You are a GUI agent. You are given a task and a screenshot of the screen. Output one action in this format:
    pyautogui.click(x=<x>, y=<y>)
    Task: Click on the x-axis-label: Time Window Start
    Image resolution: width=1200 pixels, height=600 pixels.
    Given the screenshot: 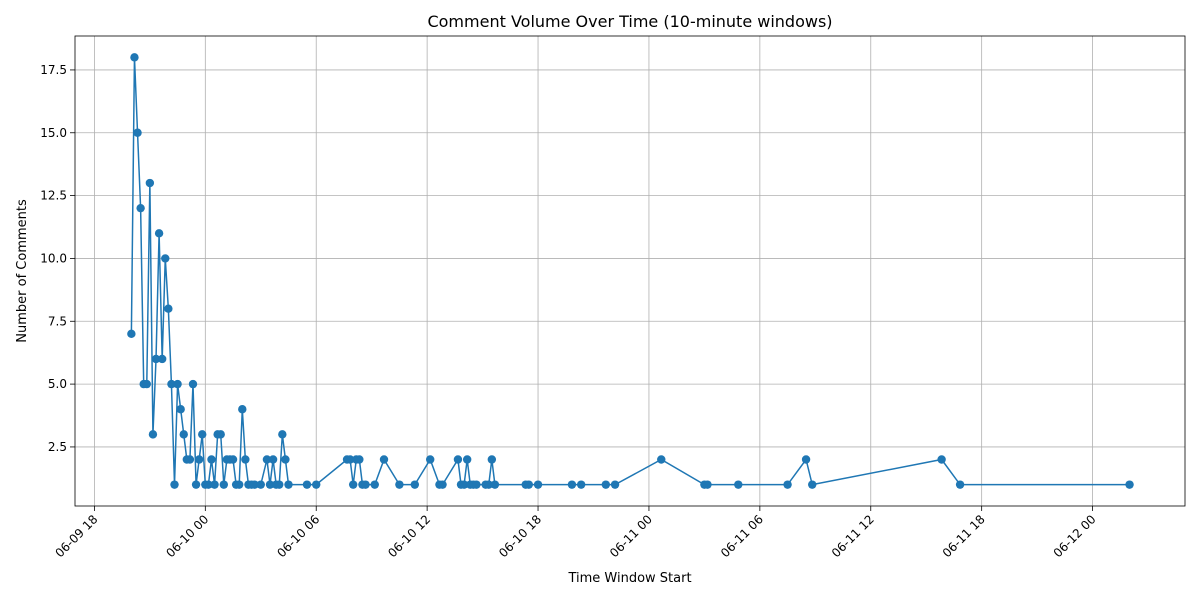 What is the action you would take?
    pyautogui.click(x=629, y=578)
    